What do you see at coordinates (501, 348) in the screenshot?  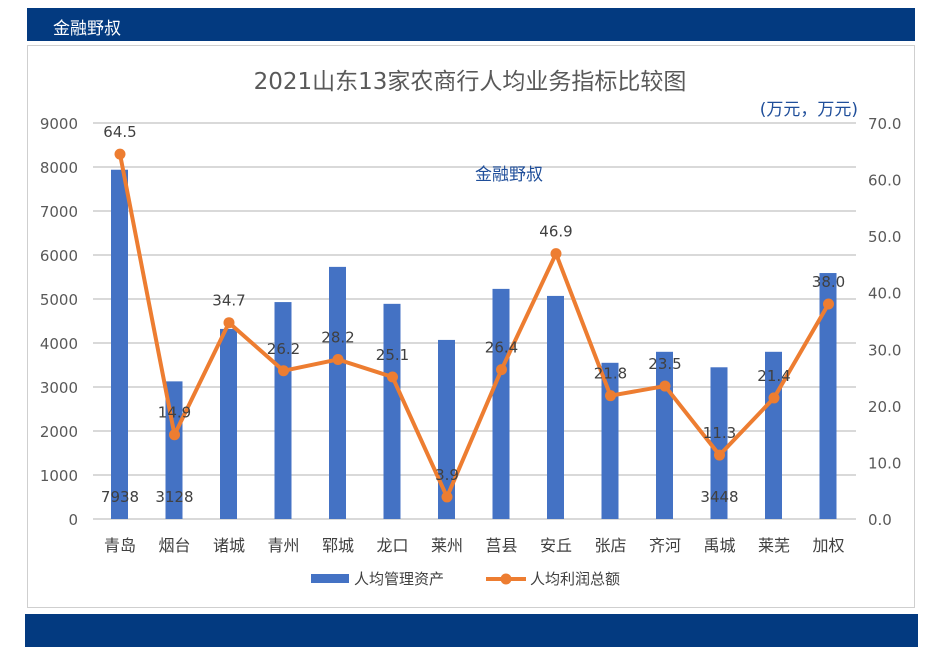 I see `line-data-label: 26.4` at bounding box center [501, 348].